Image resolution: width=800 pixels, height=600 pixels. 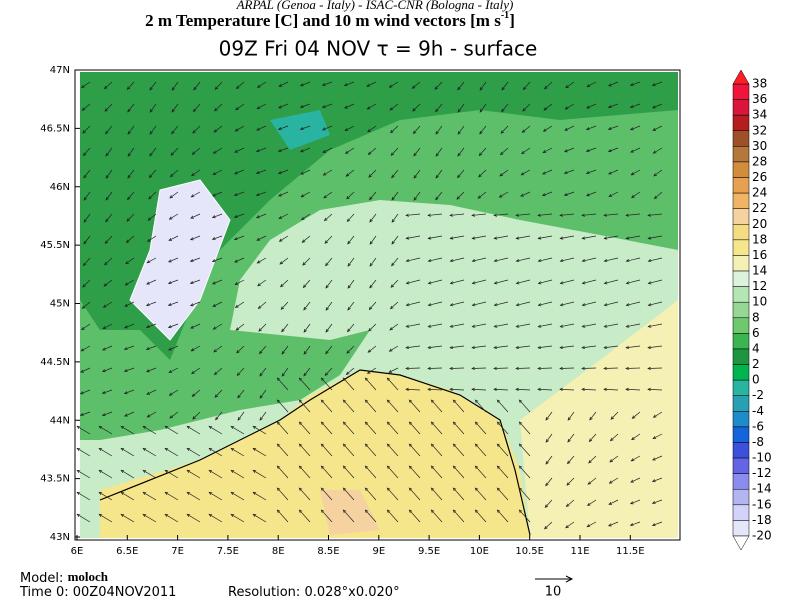 I want to click on lat-label: 45N, so click(x=60, y=304).